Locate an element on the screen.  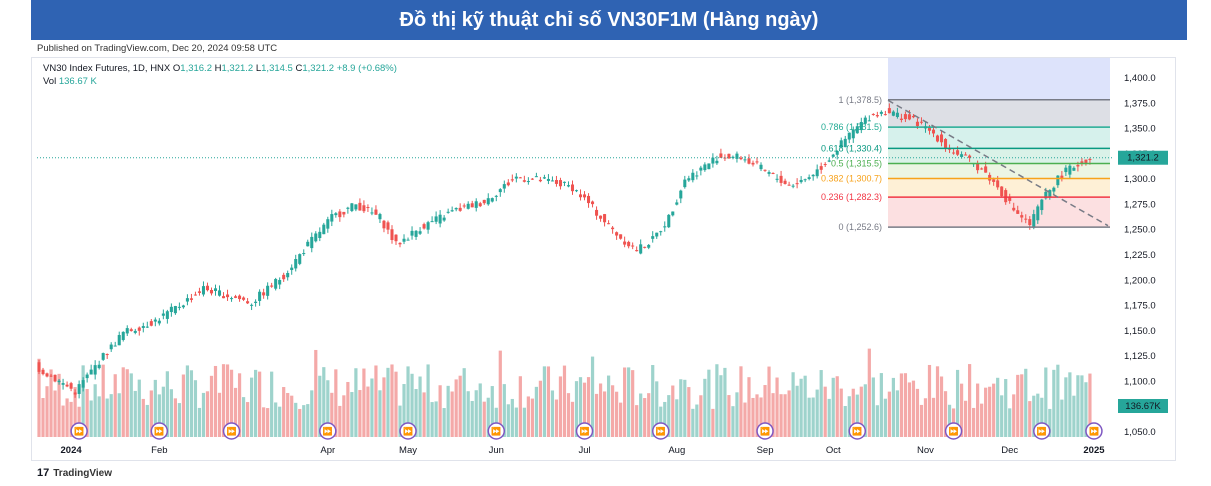
price-tick-label: 1,275.0 is located at coordinates (1140, 204).